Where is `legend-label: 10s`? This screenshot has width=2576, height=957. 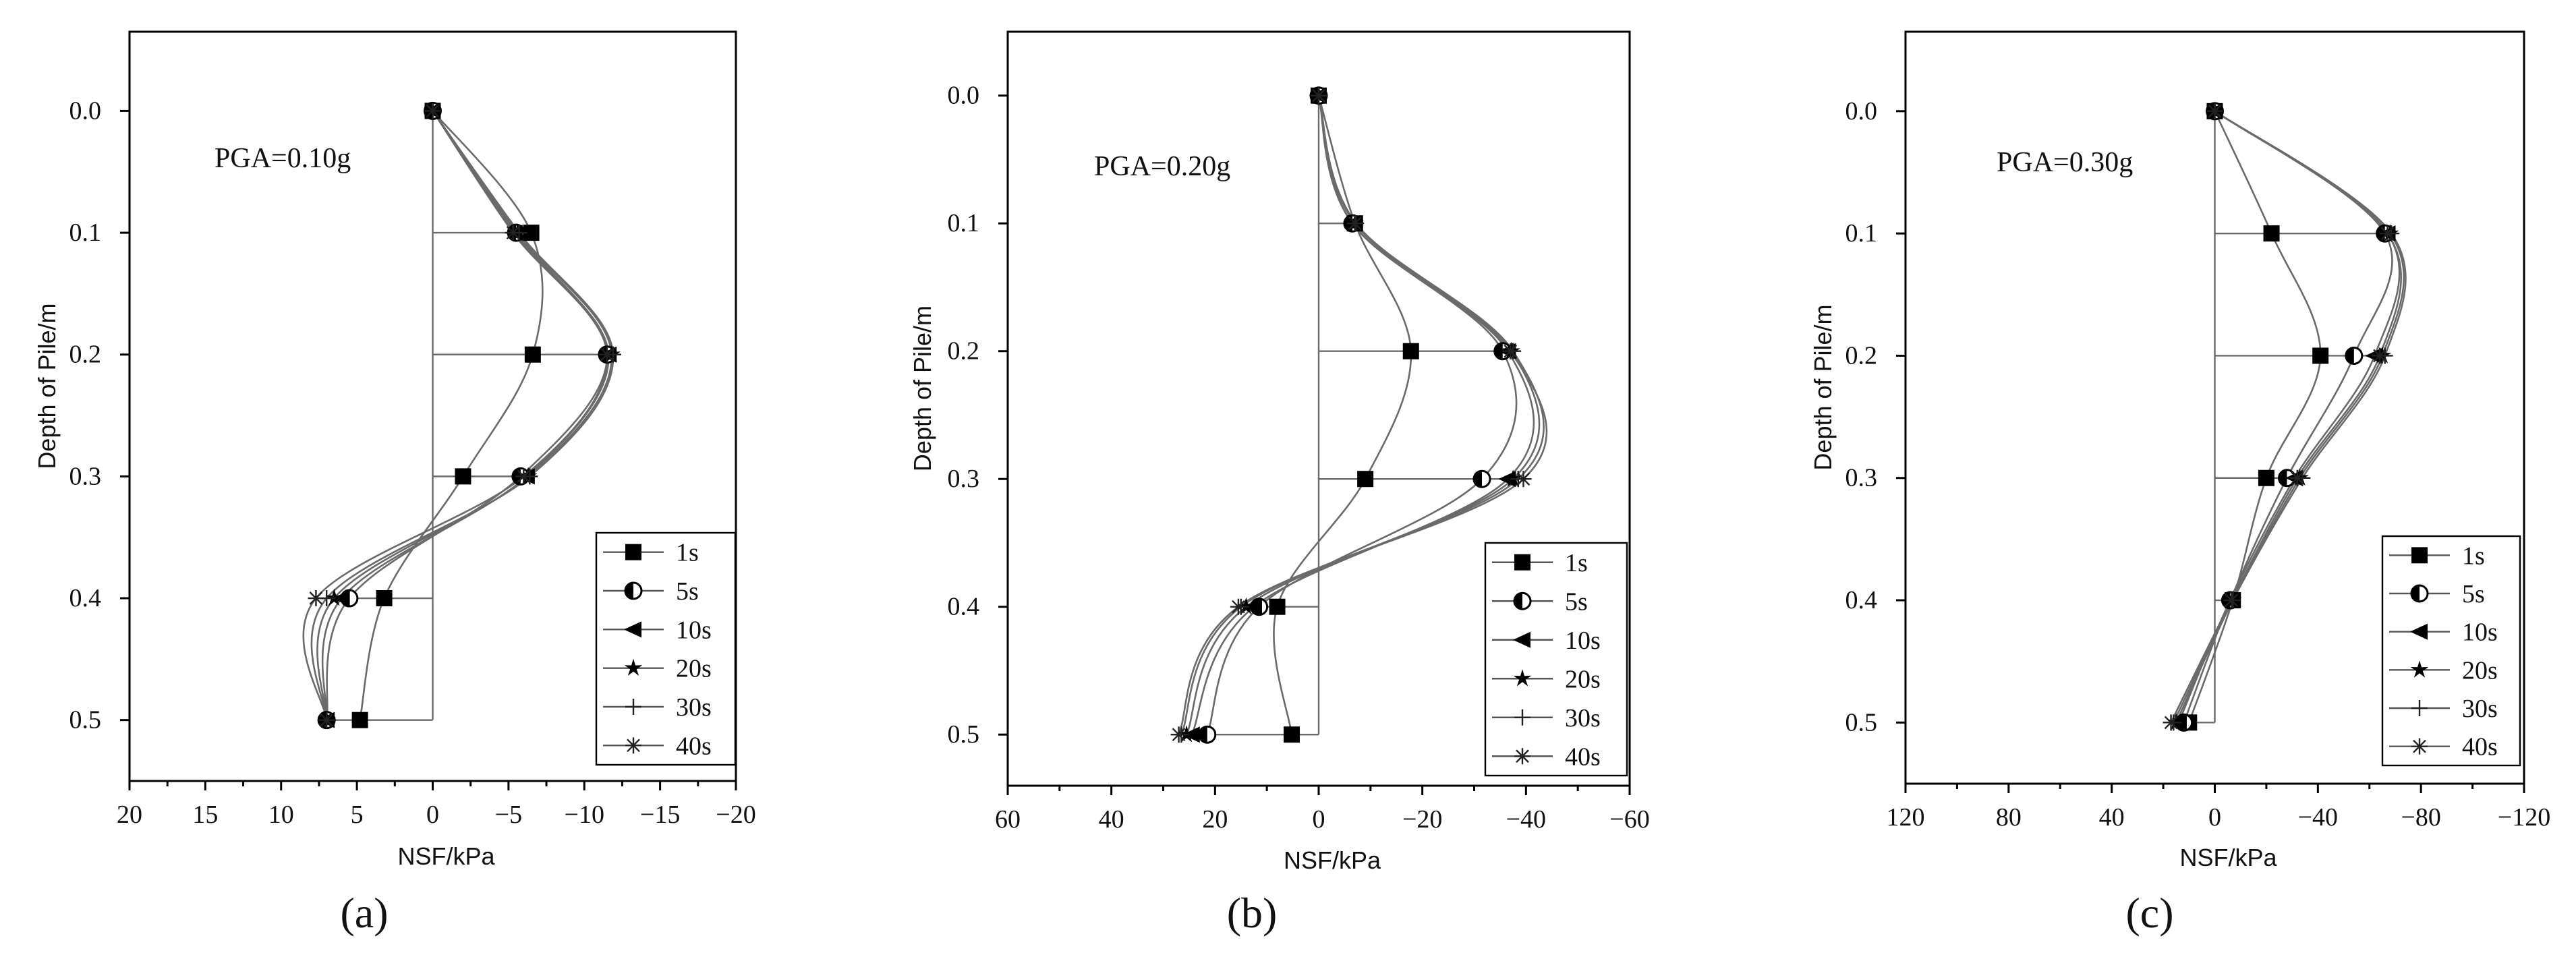
legend-label: 10s is located at coordinates (1583, 641).